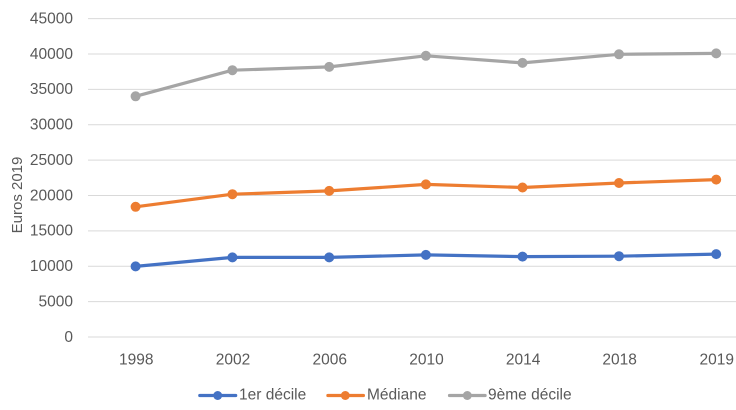 The width and height of the screenshot is (736, 410). What do you see at coordinates (68, 337) in the screenshot?
I see `svg-text: 0` at bounding box center [68, 337].